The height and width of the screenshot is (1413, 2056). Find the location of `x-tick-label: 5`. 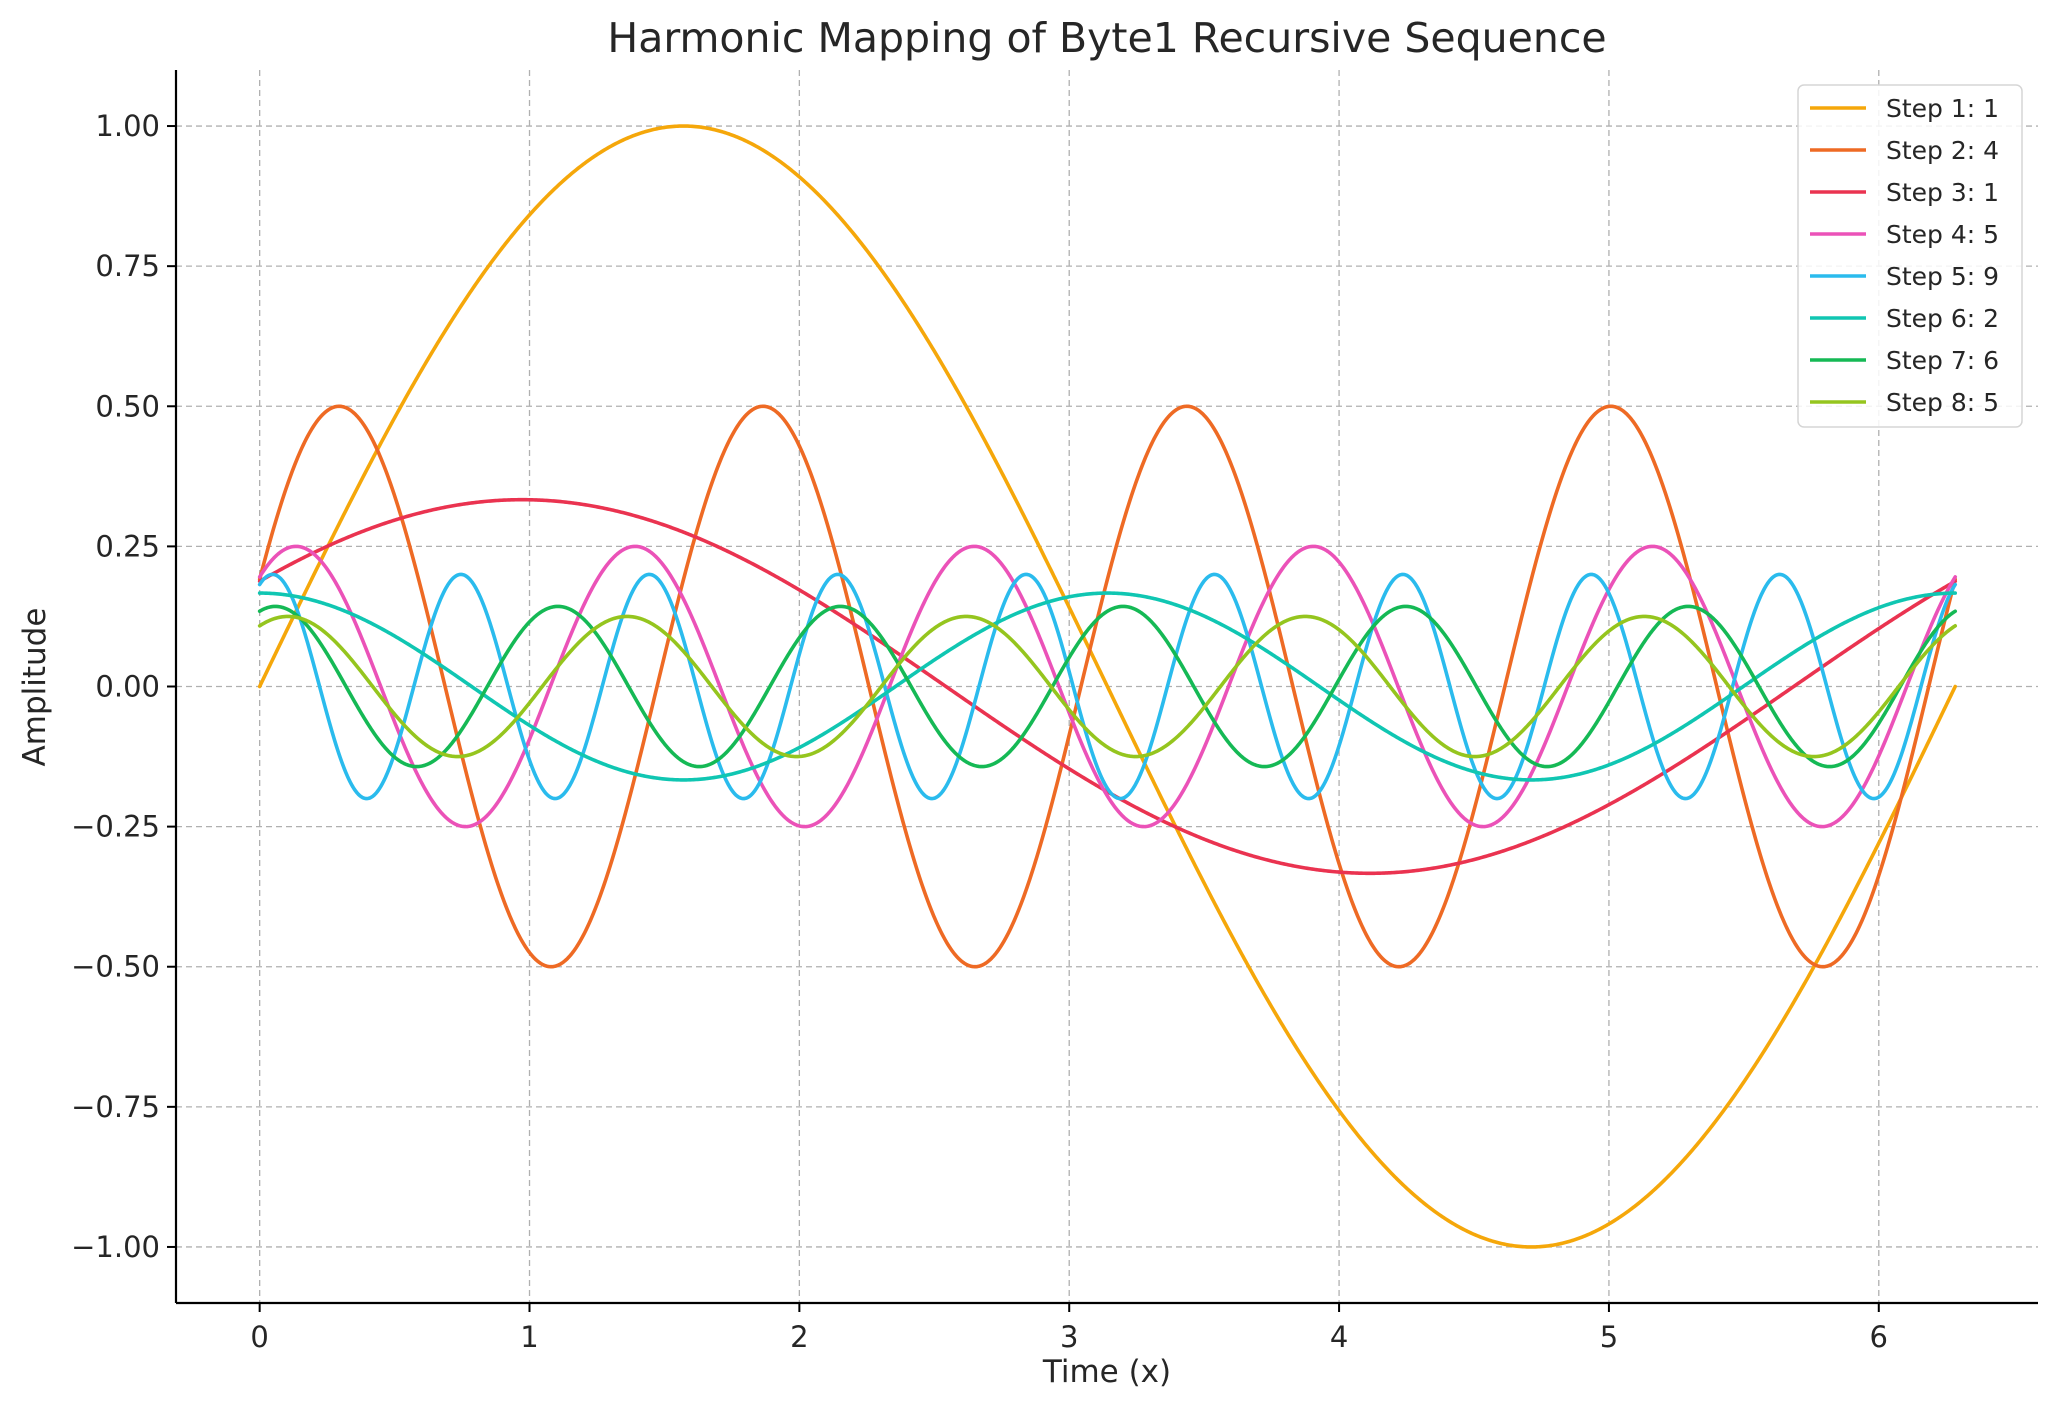

x-tick-label: 5 is located at coordinates (1609, 1337).